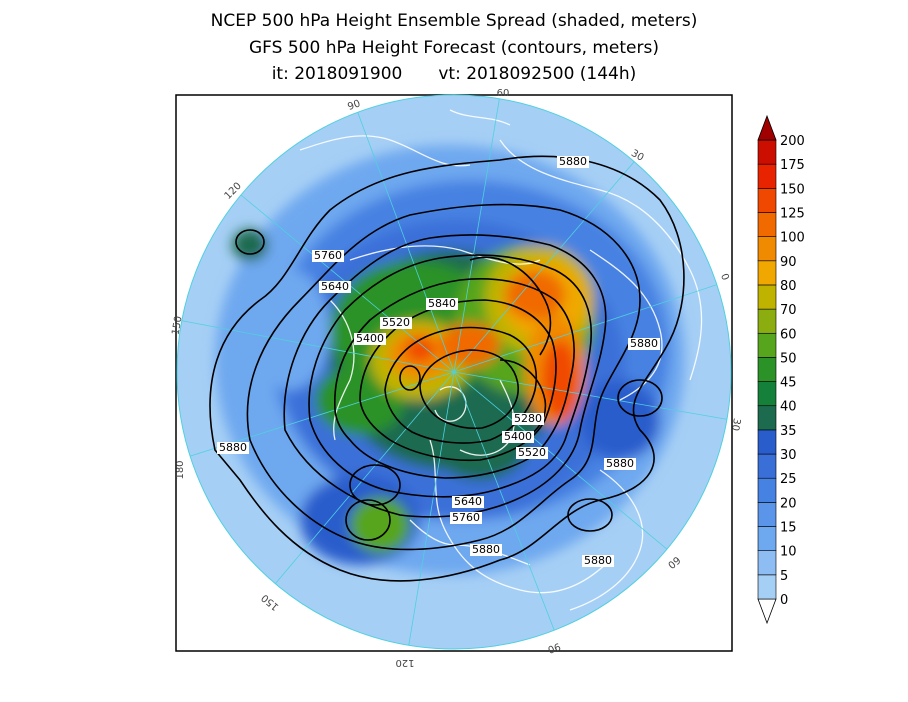 The width and height of the screenshot is (908, 702). What do you see at coordinates (788, 310) in the screenshot?
I see `colorbar-label: 70` at bounding box center [788, 310].